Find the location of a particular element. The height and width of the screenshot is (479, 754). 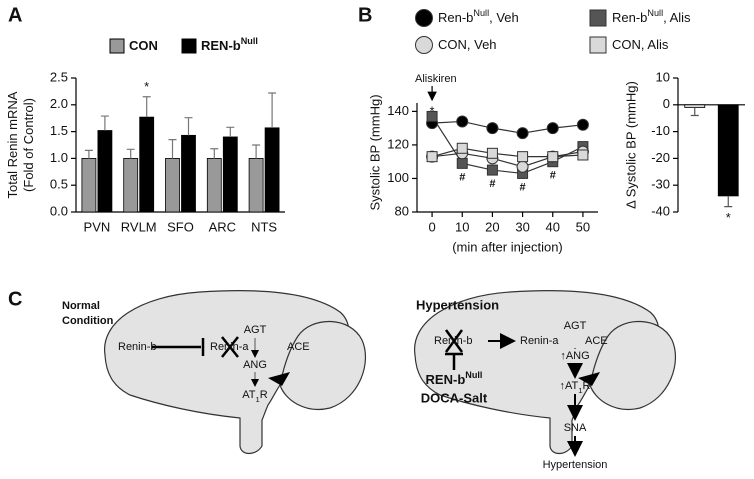

node-label: ↑AT1R is located at coordinates (575, 387).